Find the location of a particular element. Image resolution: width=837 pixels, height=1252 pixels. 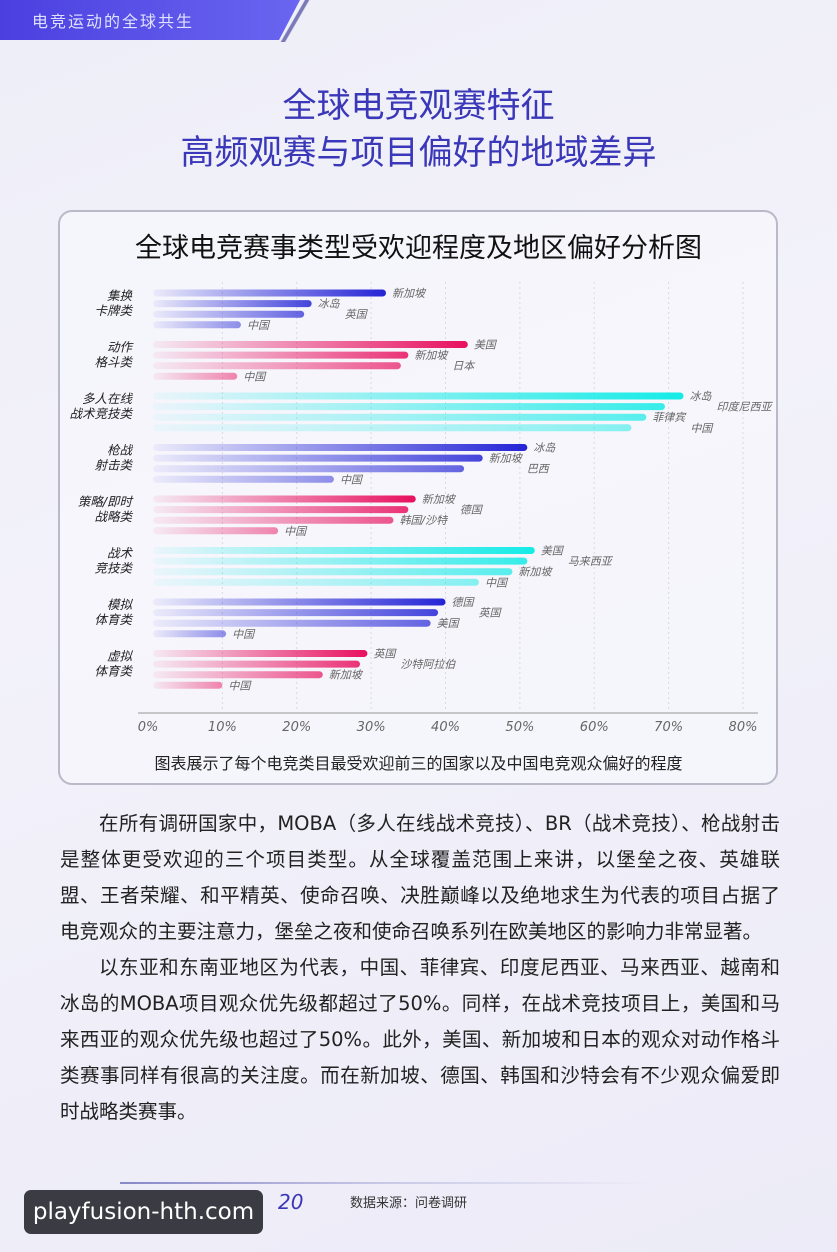

x-tick-label: 40% is located at coordinates (445, 727).